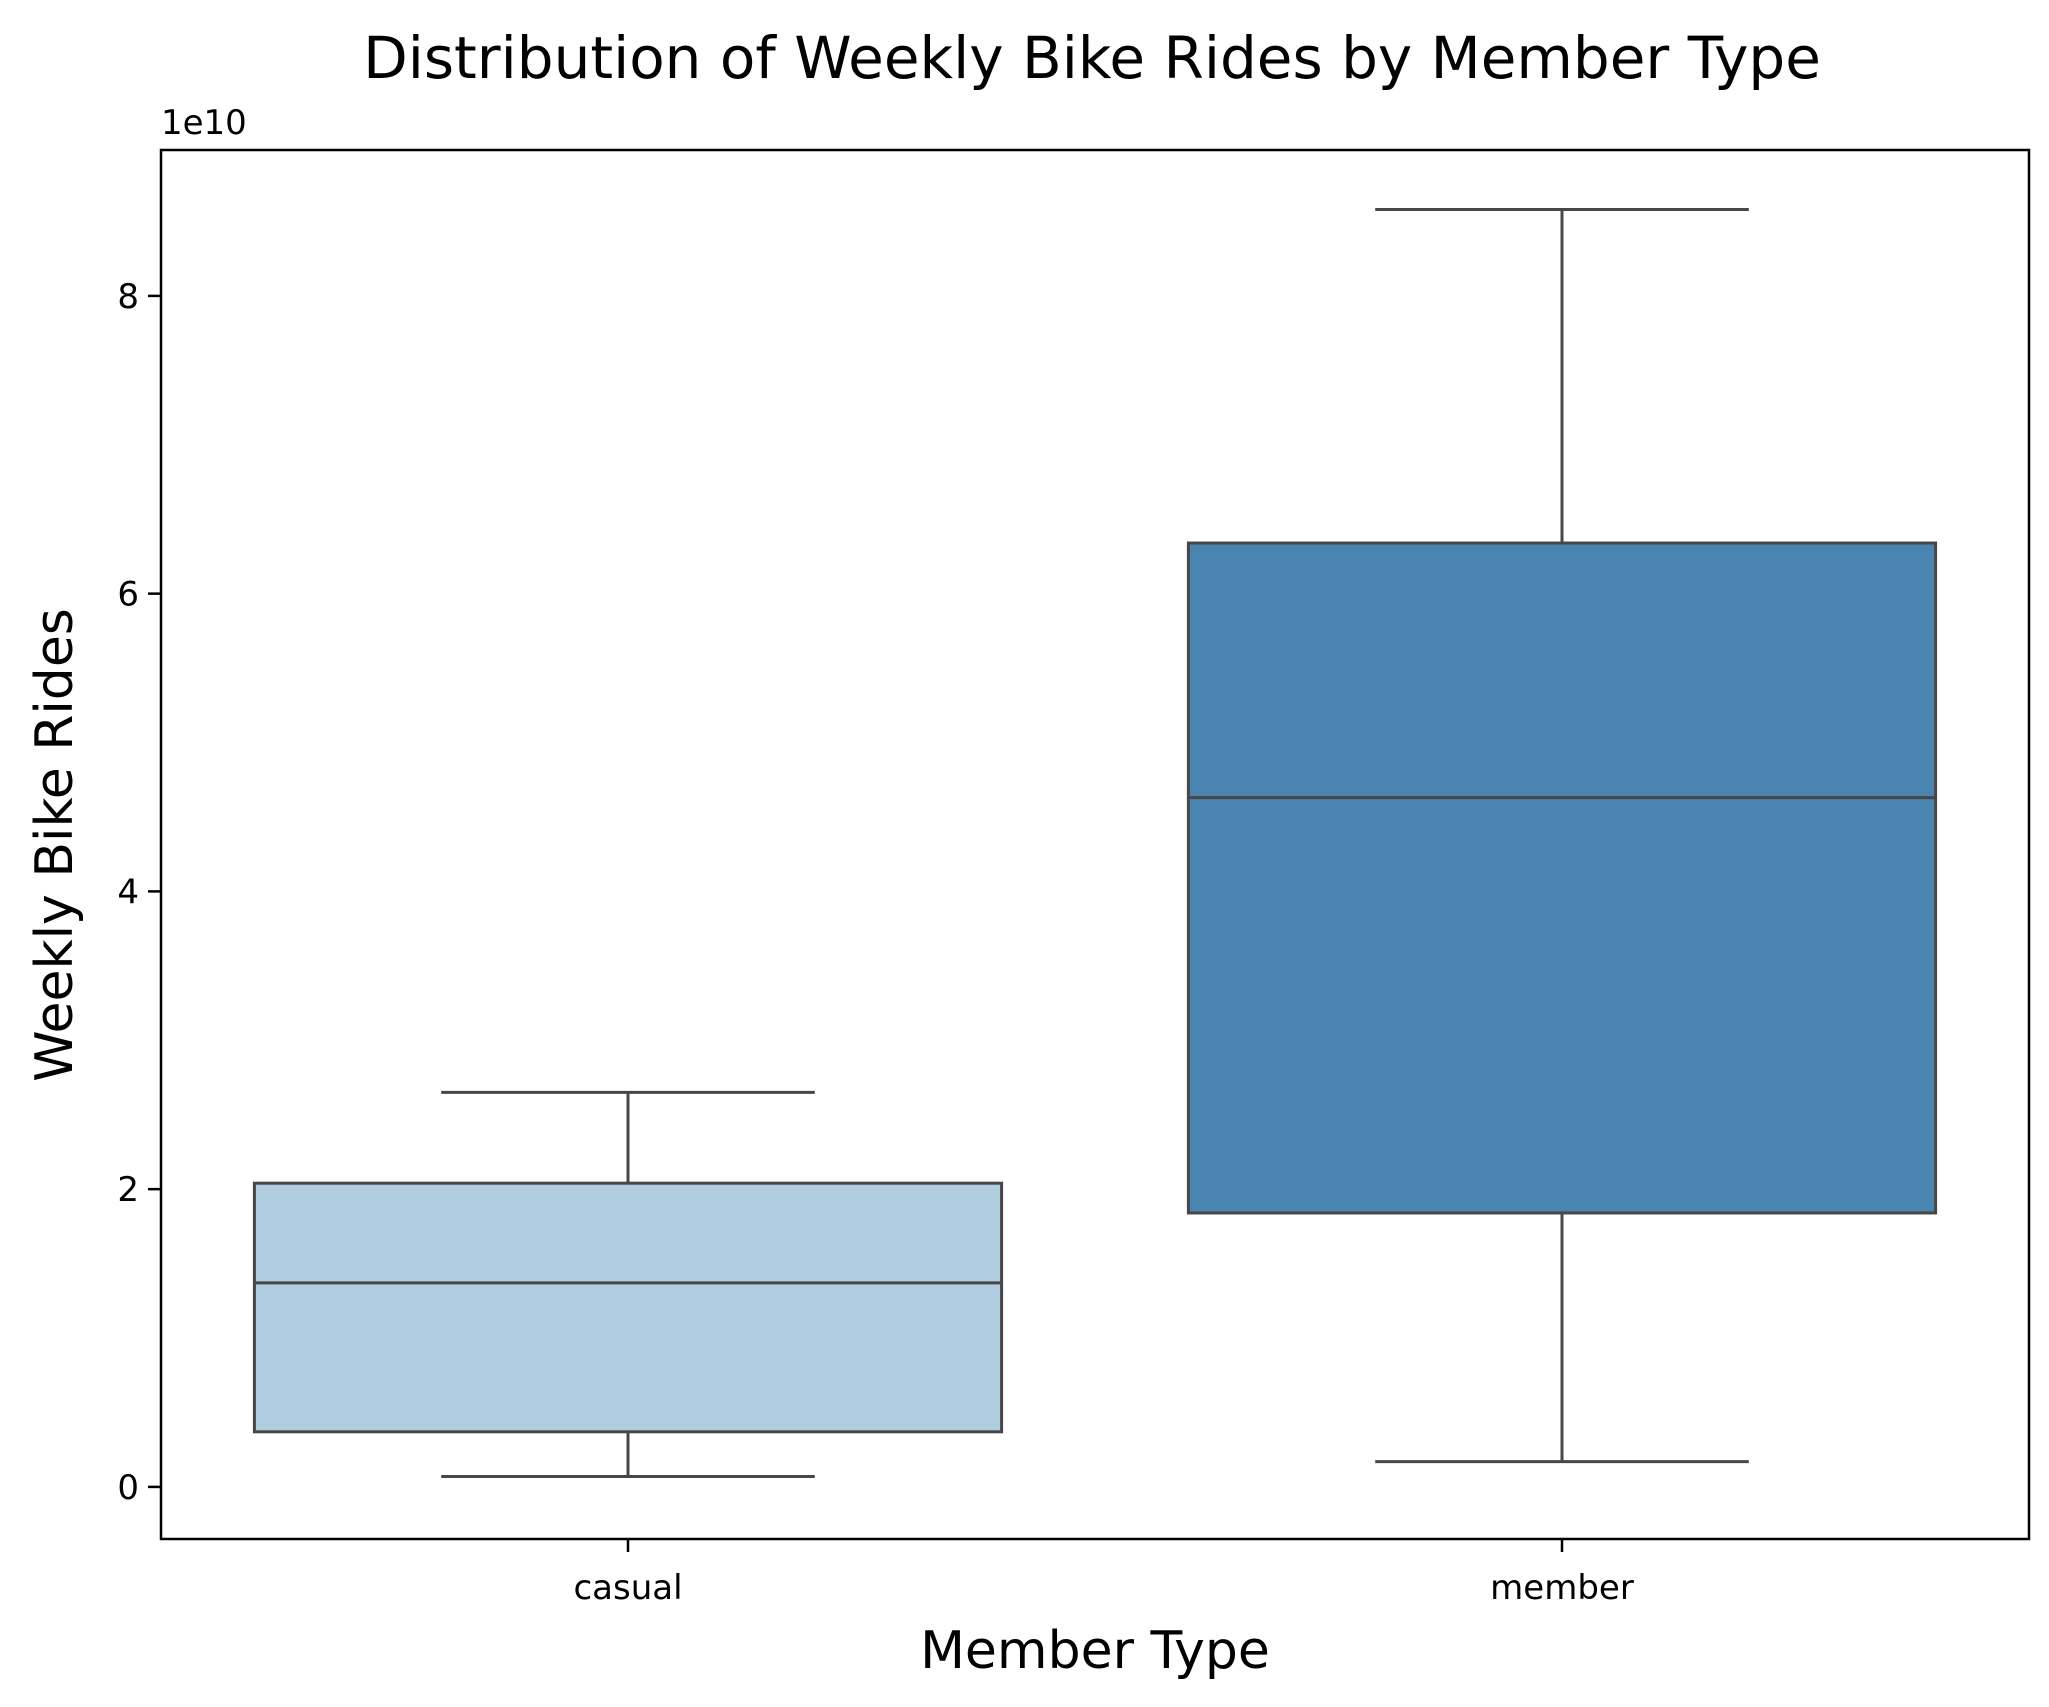  Describe the element at coordinates (128, 1488) in the screenshot. I see `y-tick-label: 0` at that location.